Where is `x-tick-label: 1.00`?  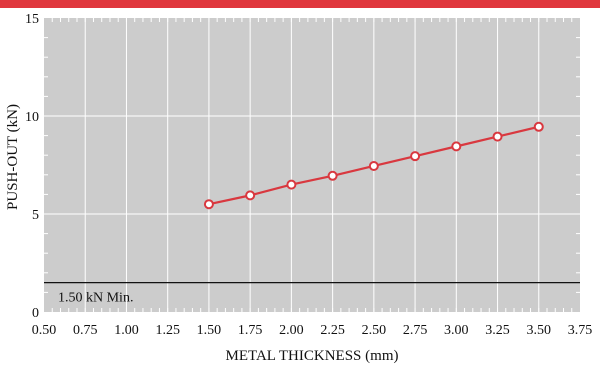
x-tick-label: 1.00 is located at coordinates (126, 330).